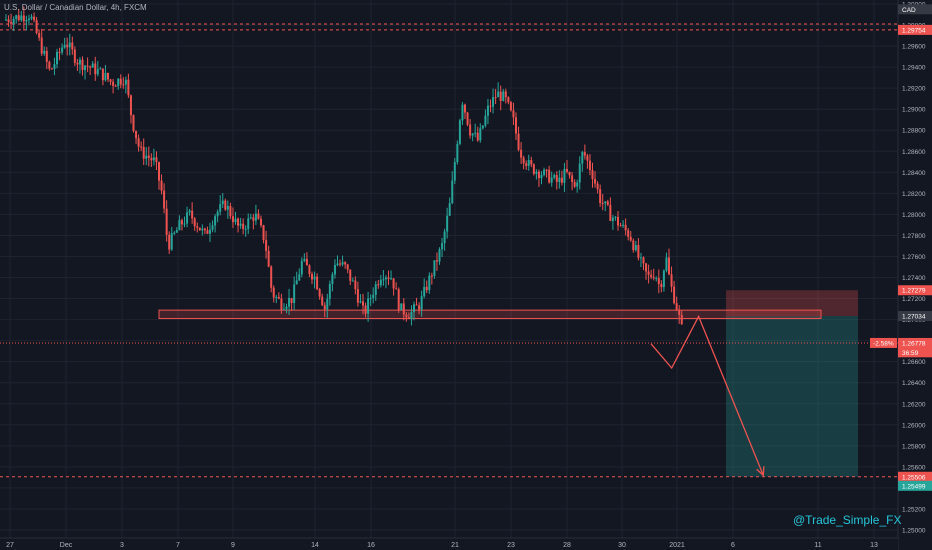  I want to click on price-label: 1.25506, so click(914, 477).